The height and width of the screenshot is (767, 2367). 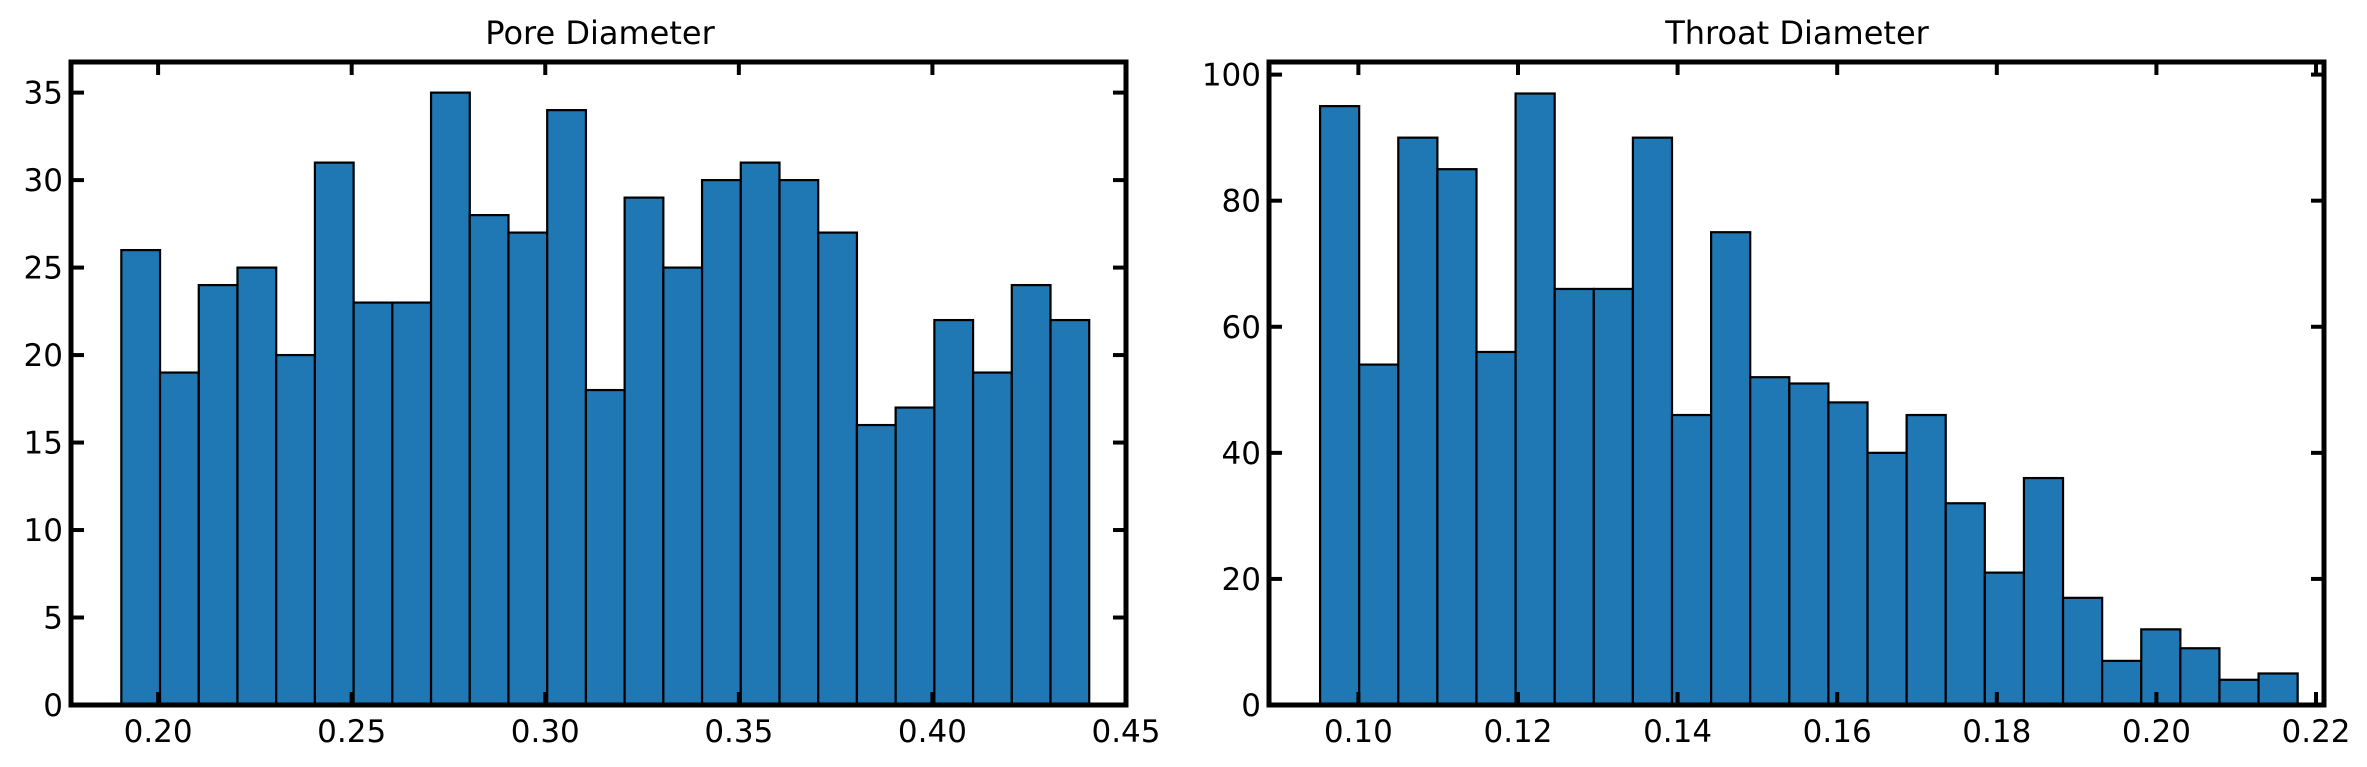 I want to click on pore-diameter-x-tick-label: 0.25, so click(x=351, y=732).